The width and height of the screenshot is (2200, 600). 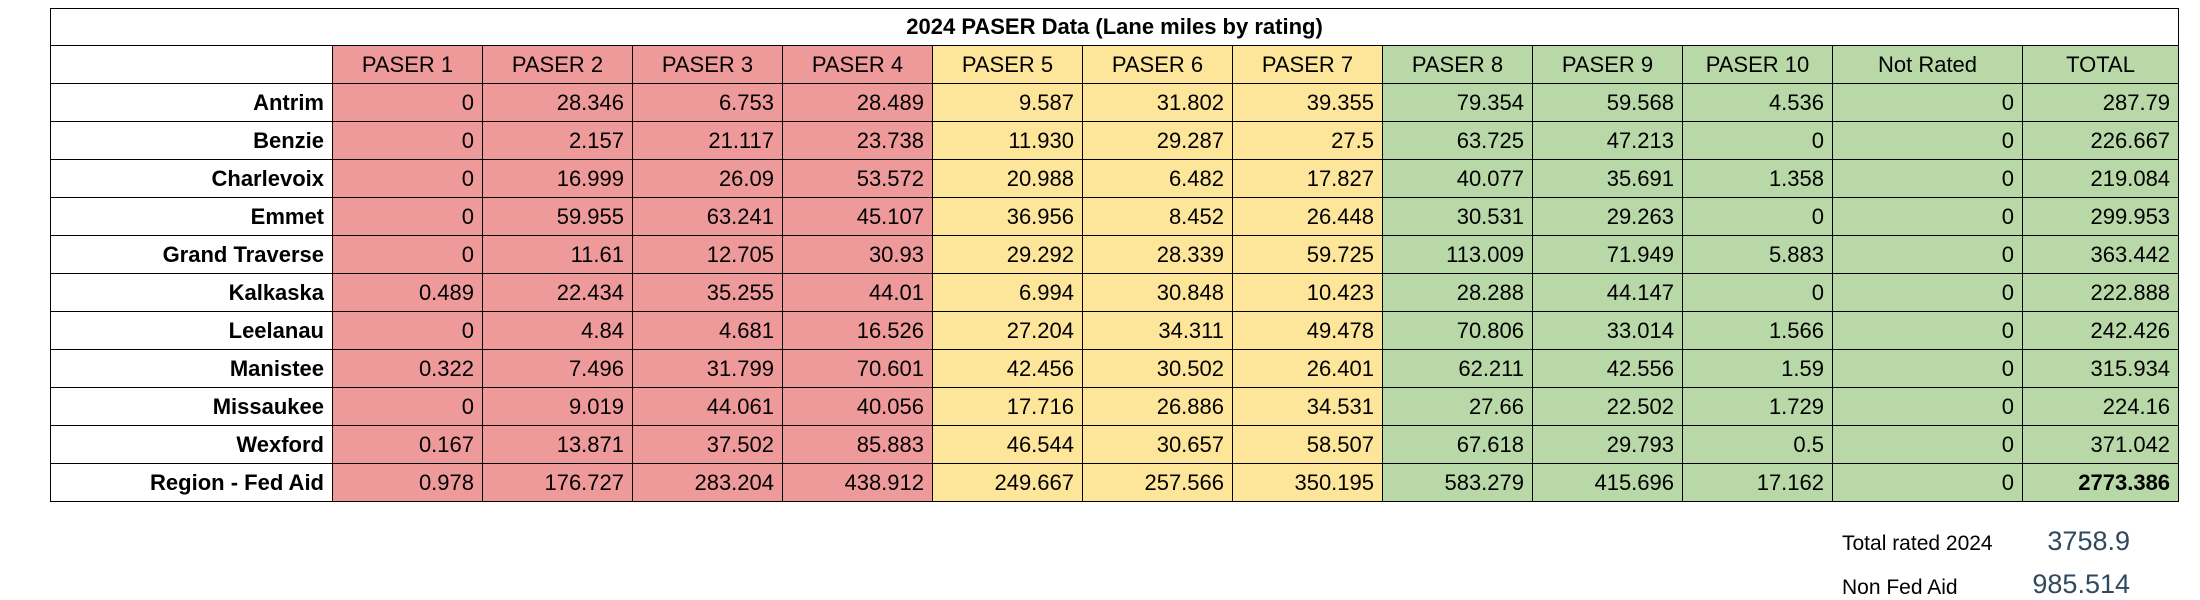 What do you see at coordinates (1157, 292) in the screenshot?
I see `table-cell: 30.848` at bounding box center [1157, 292].